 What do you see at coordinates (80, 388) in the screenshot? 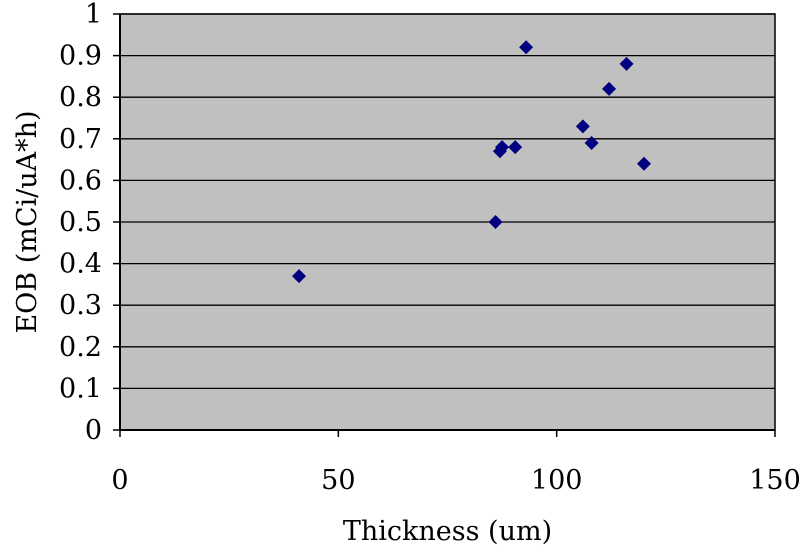
I see `y-tick-label: 0.1` at bounding box center [80, 388].